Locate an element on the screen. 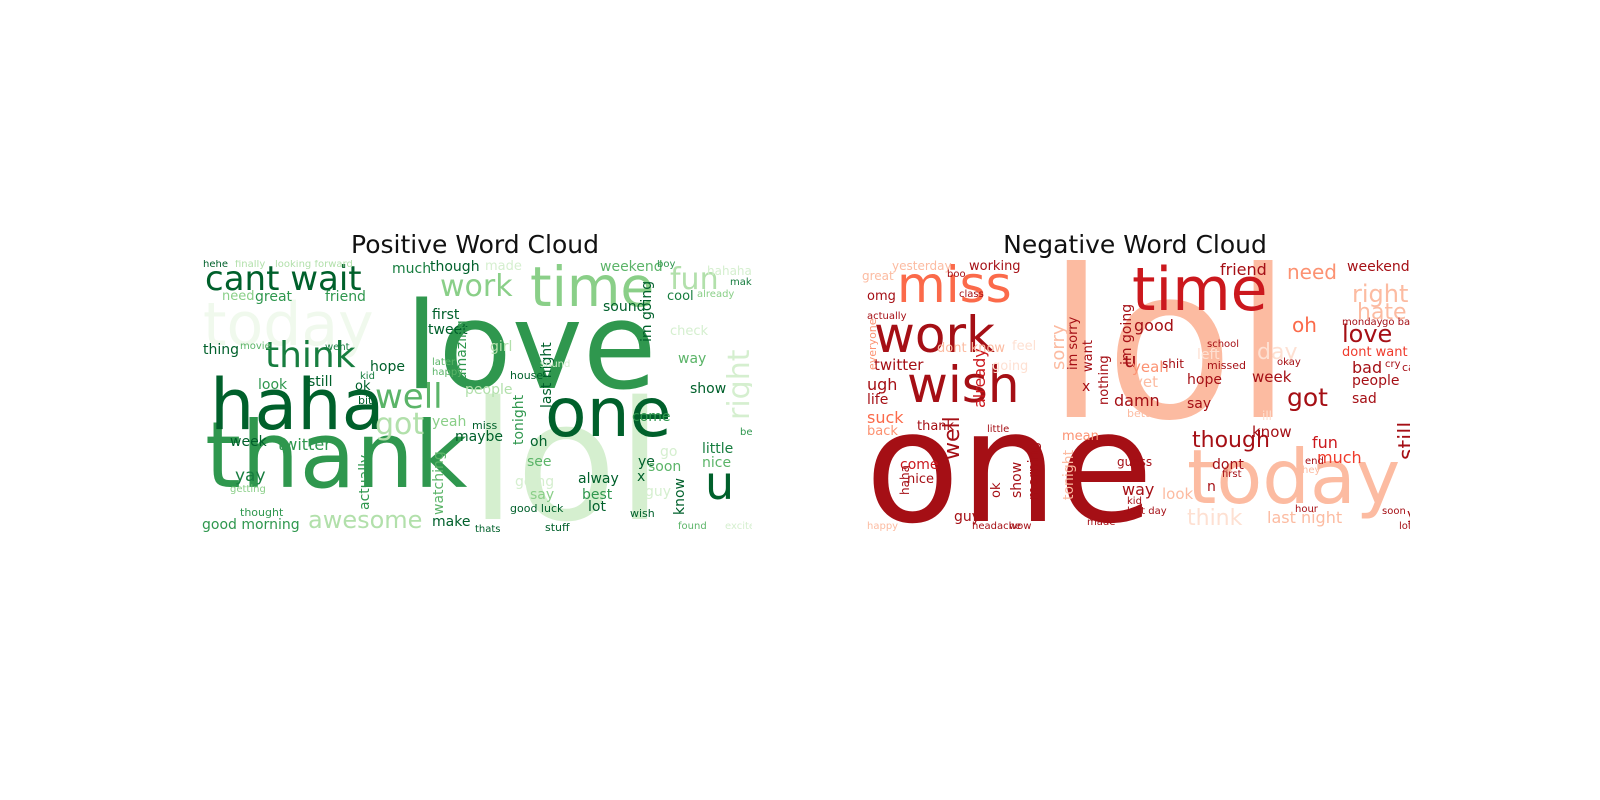  cloud-word: hate is located at coordinates (1382, 312).